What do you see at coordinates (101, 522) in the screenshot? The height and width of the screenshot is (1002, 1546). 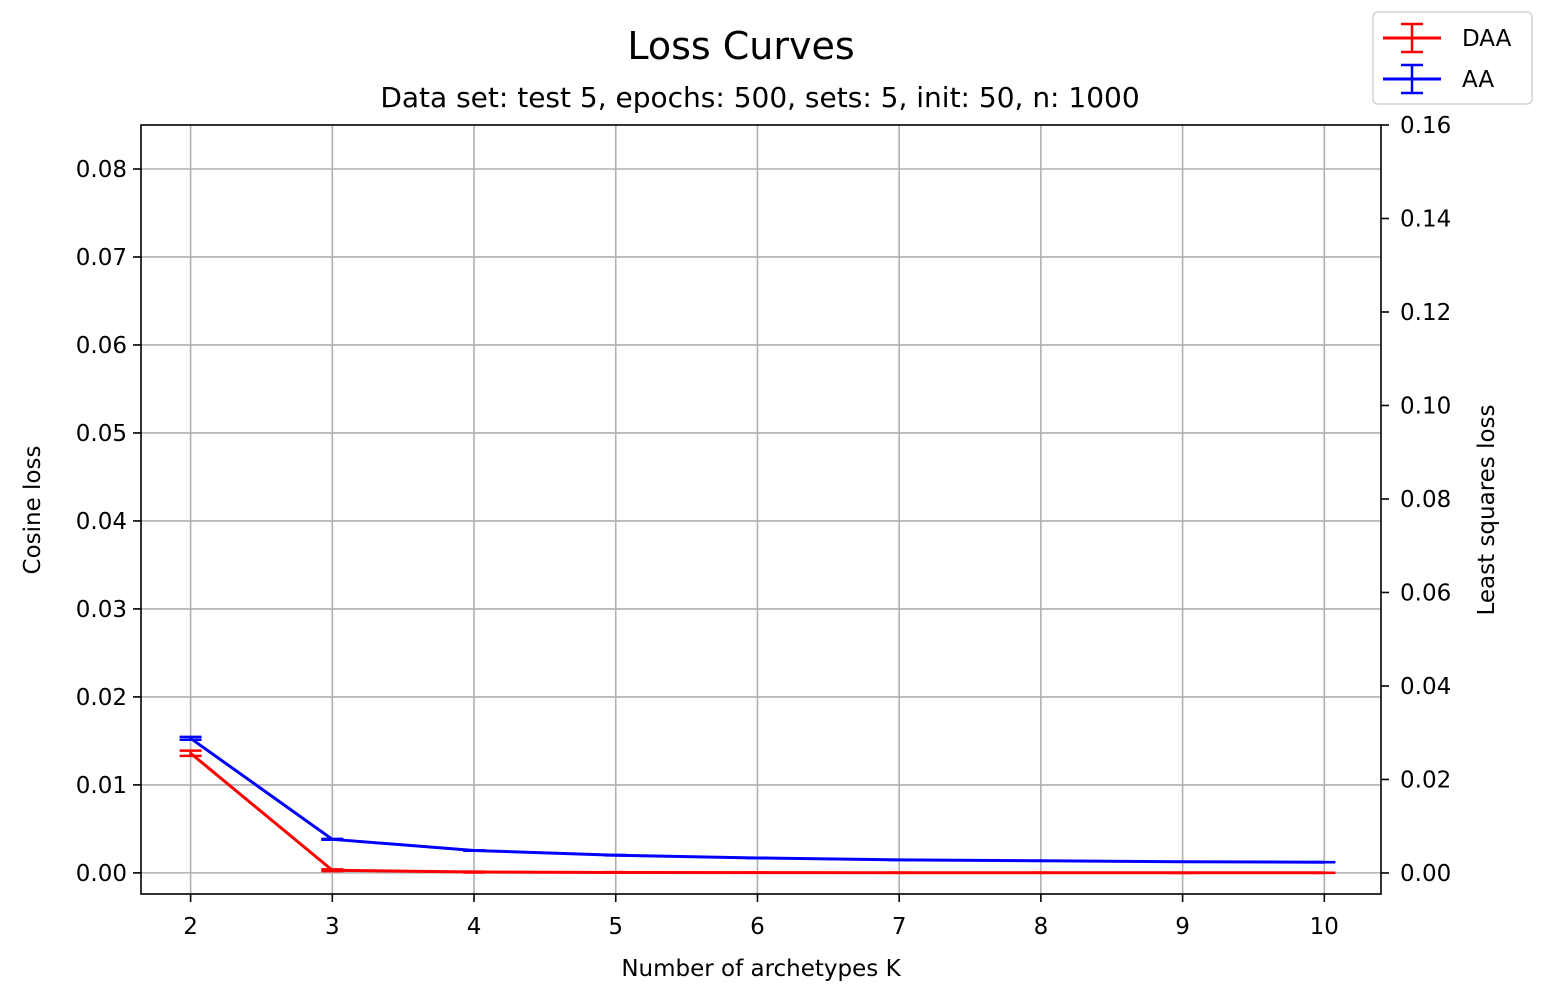 I see `y-tick-label: 0.04` at bounding box center [101, 522].